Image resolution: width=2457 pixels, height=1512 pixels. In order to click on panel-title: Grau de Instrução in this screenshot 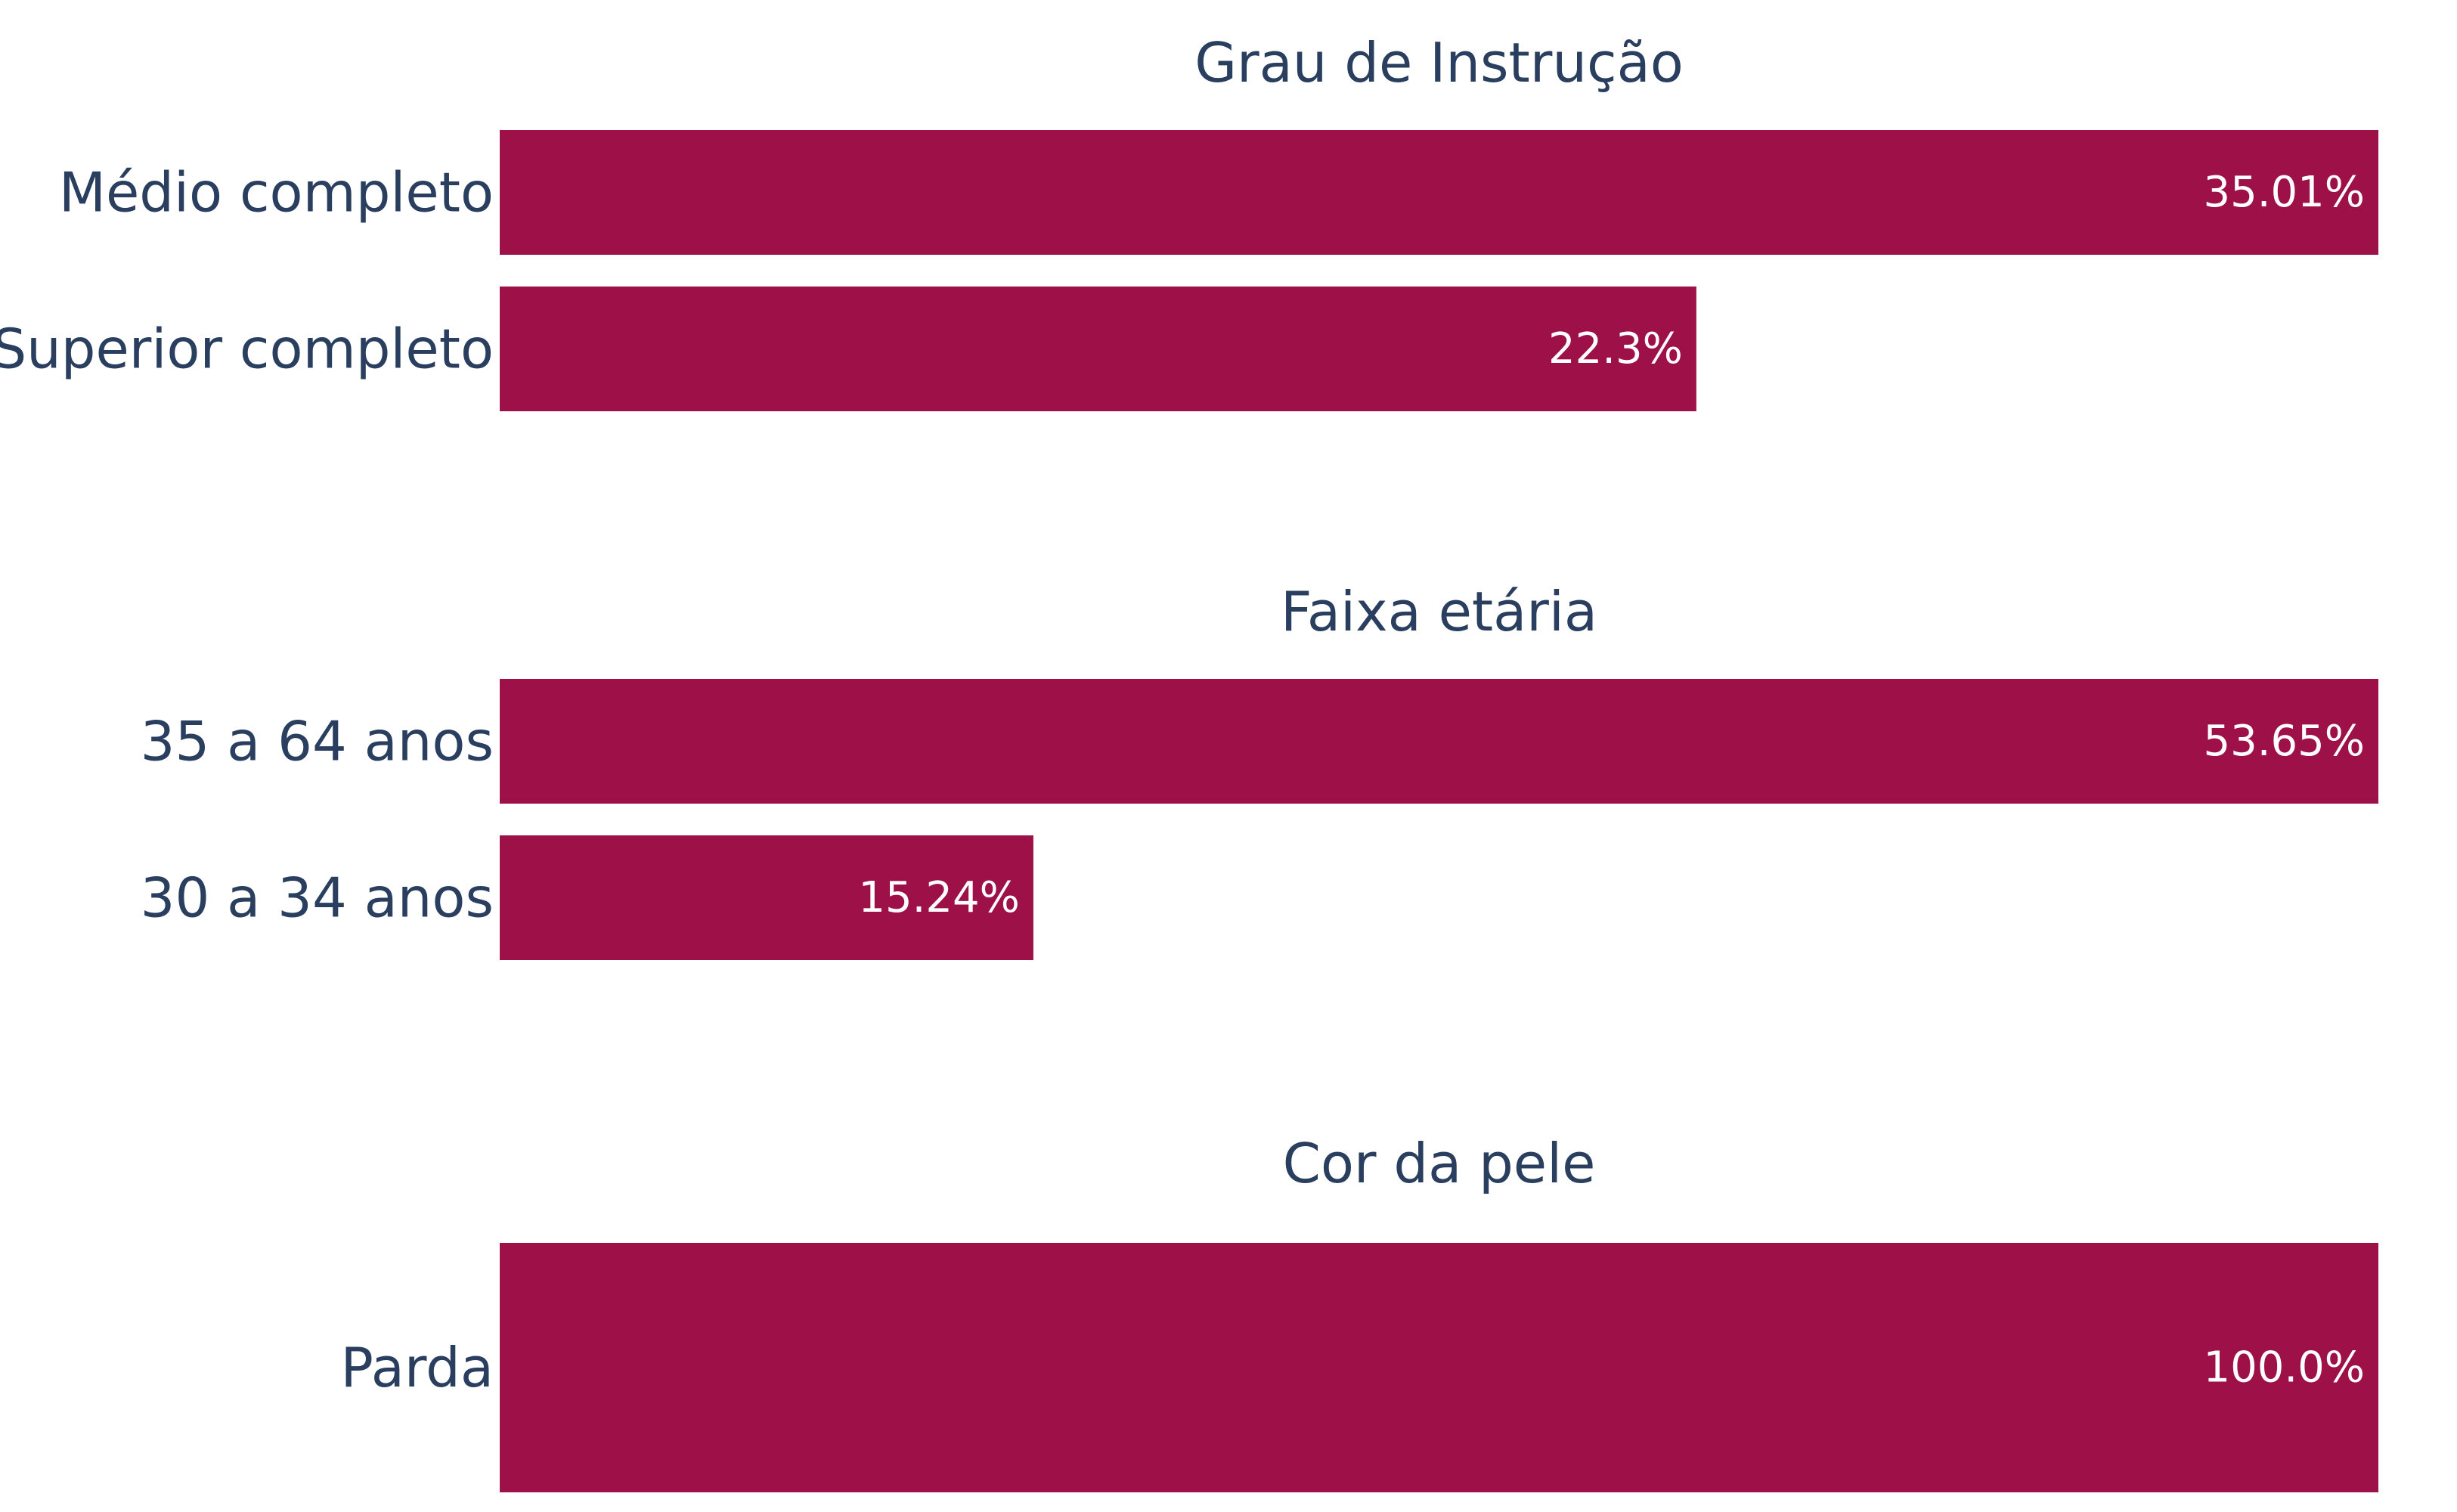, I will do `click(1439, 62)`.